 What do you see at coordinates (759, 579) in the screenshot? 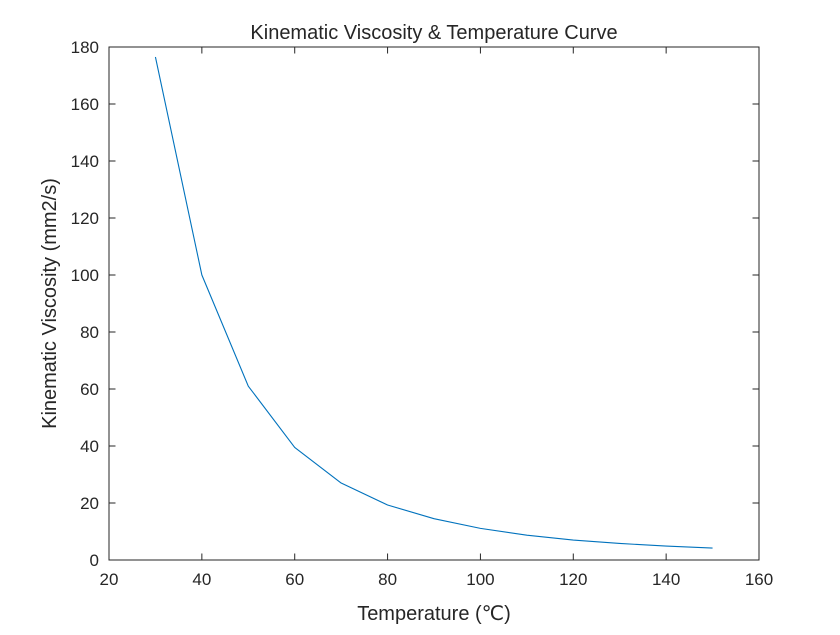
I see `x-tick-label-160: 160` at bounding box center [759, 579].